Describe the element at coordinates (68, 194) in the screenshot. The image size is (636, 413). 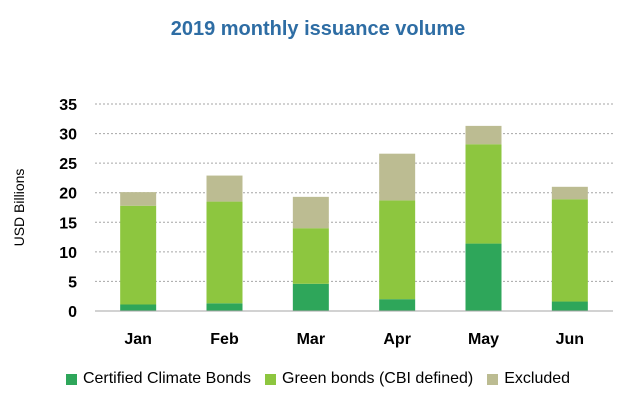
I see `y-tick-label: 20` at that location.